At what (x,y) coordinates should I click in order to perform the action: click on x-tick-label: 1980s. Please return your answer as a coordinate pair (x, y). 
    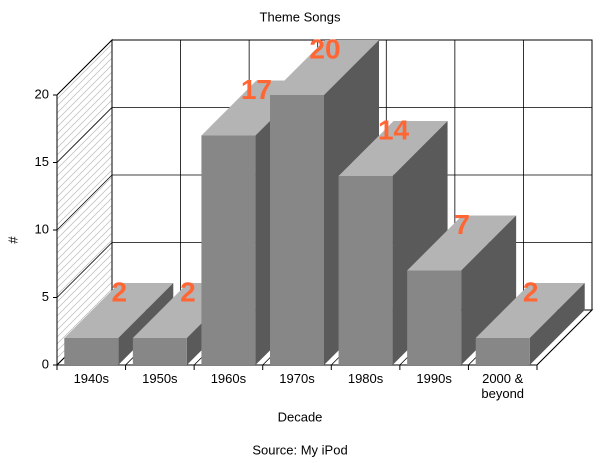
    Looking at the image, I should click on (365, 378).